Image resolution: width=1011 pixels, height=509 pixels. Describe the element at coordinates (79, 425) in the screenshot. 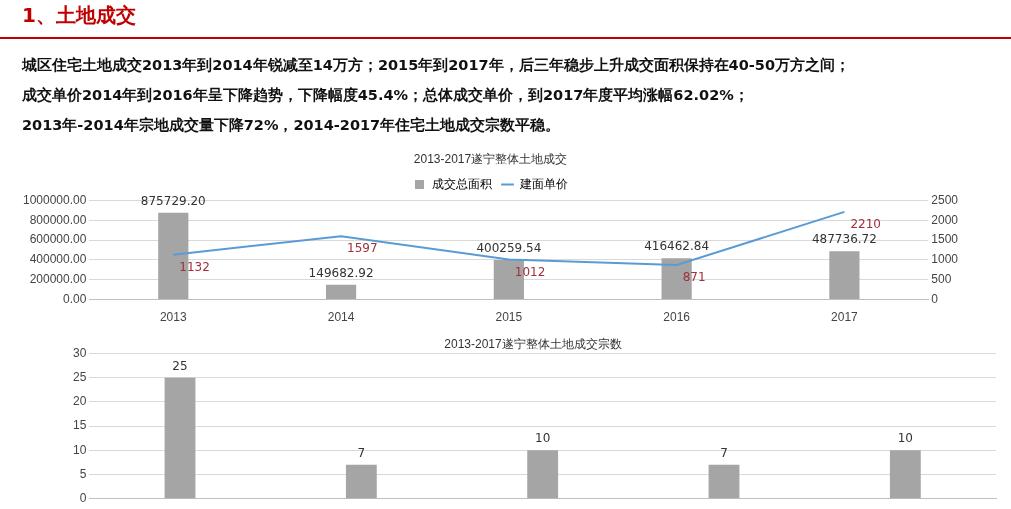

I see `y-tick-label: 15` at that location.